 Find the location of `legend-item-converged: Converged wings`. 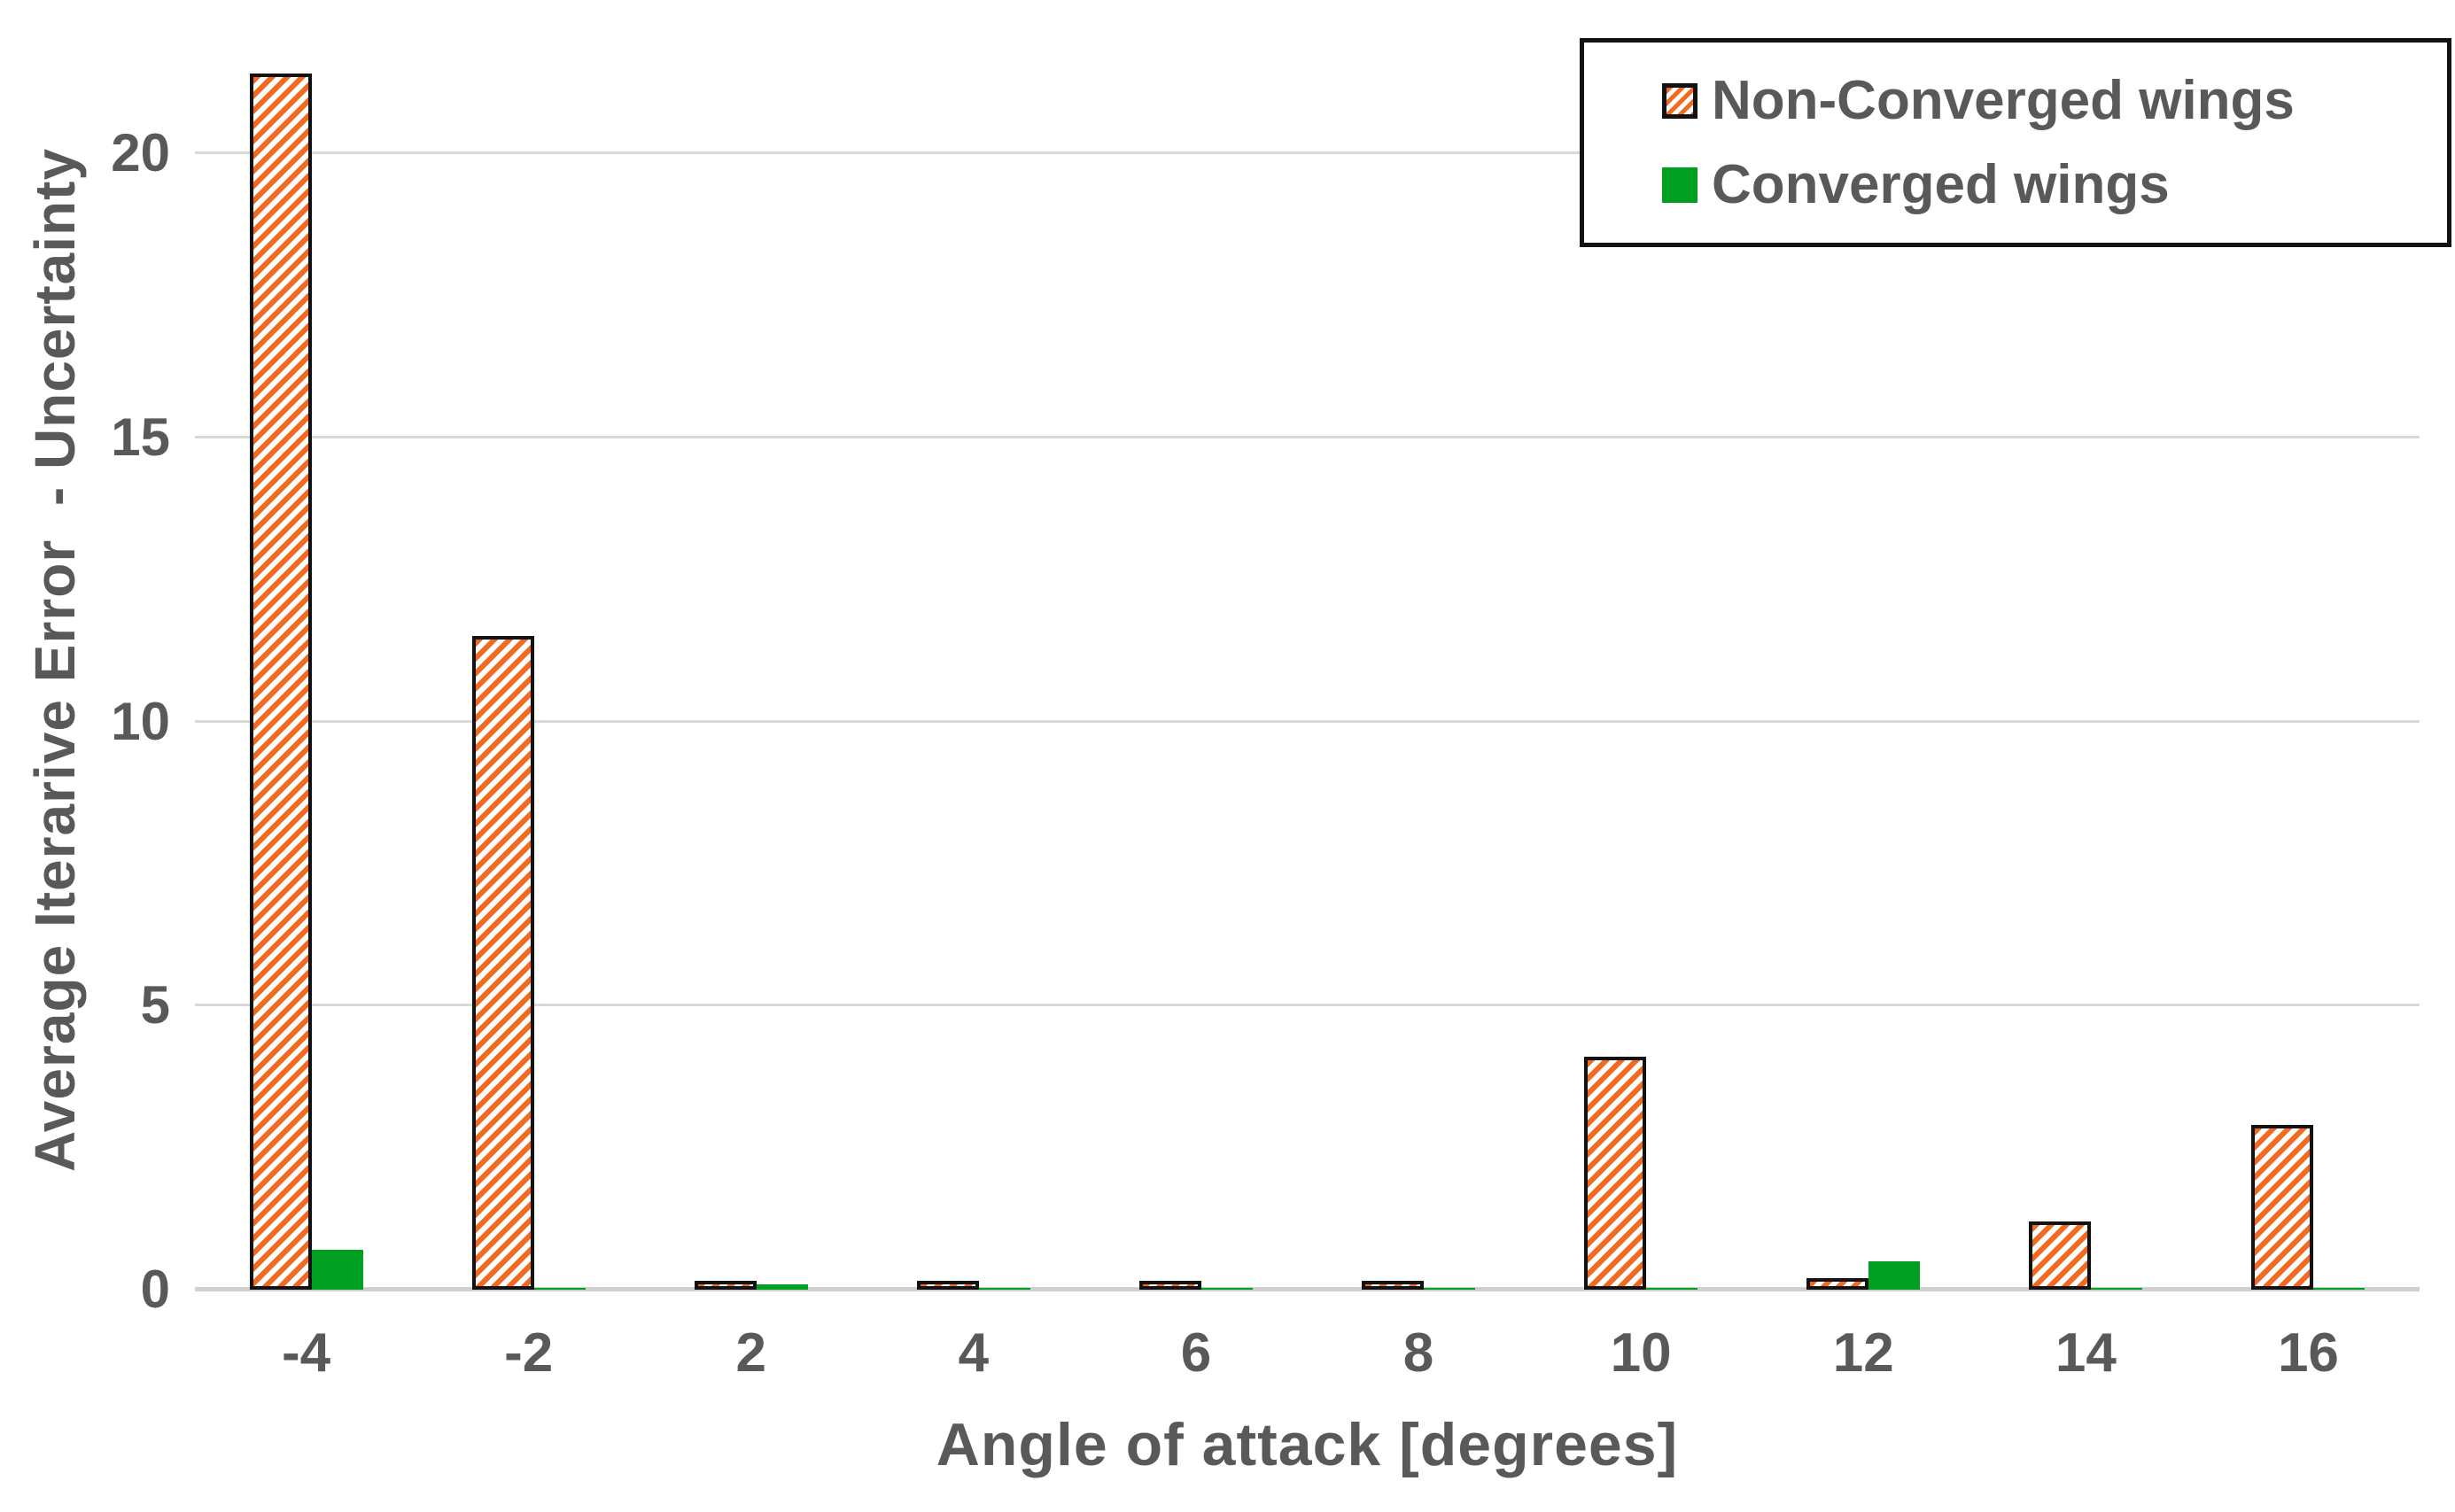

legend-item-converged: Converged wings is located at coordinates (2041, 184).